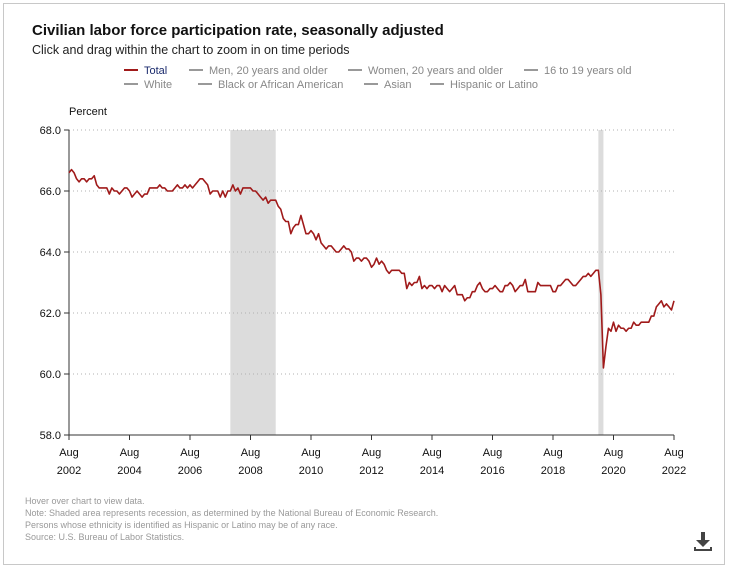  I want to click on legend-item-6: Asian, so click(398, 85).